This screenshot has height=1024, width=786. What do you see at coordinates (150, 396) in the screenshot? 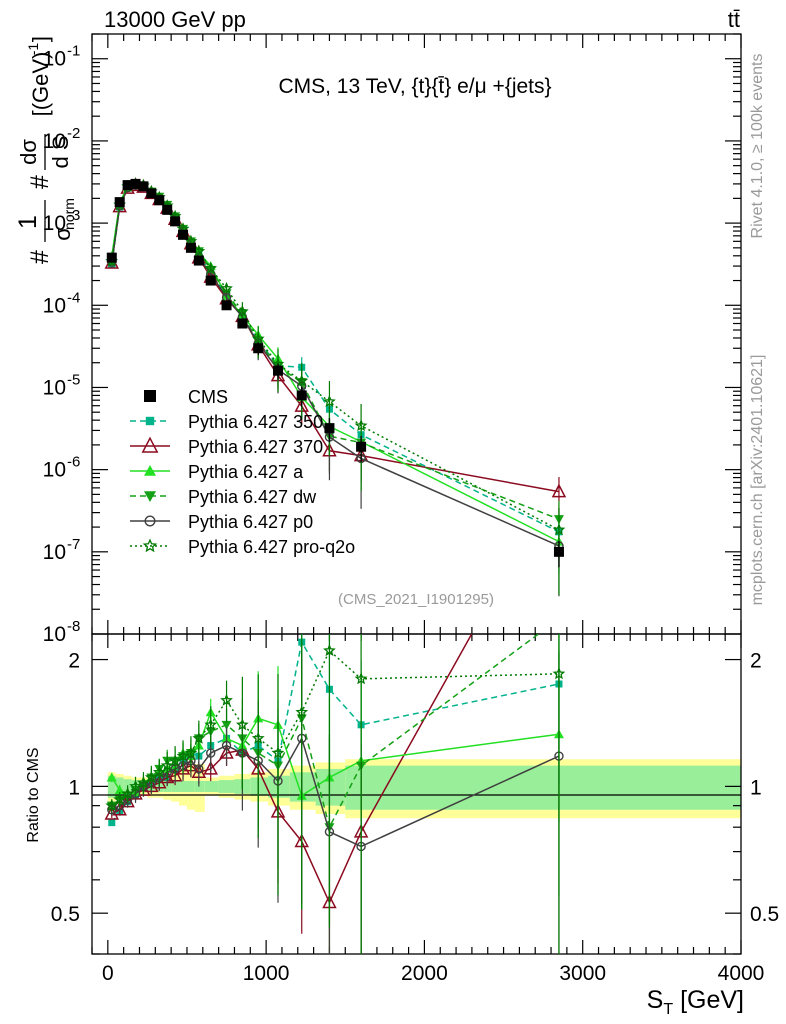
I see `legend-marker-data` at bounding box center [150, 396].